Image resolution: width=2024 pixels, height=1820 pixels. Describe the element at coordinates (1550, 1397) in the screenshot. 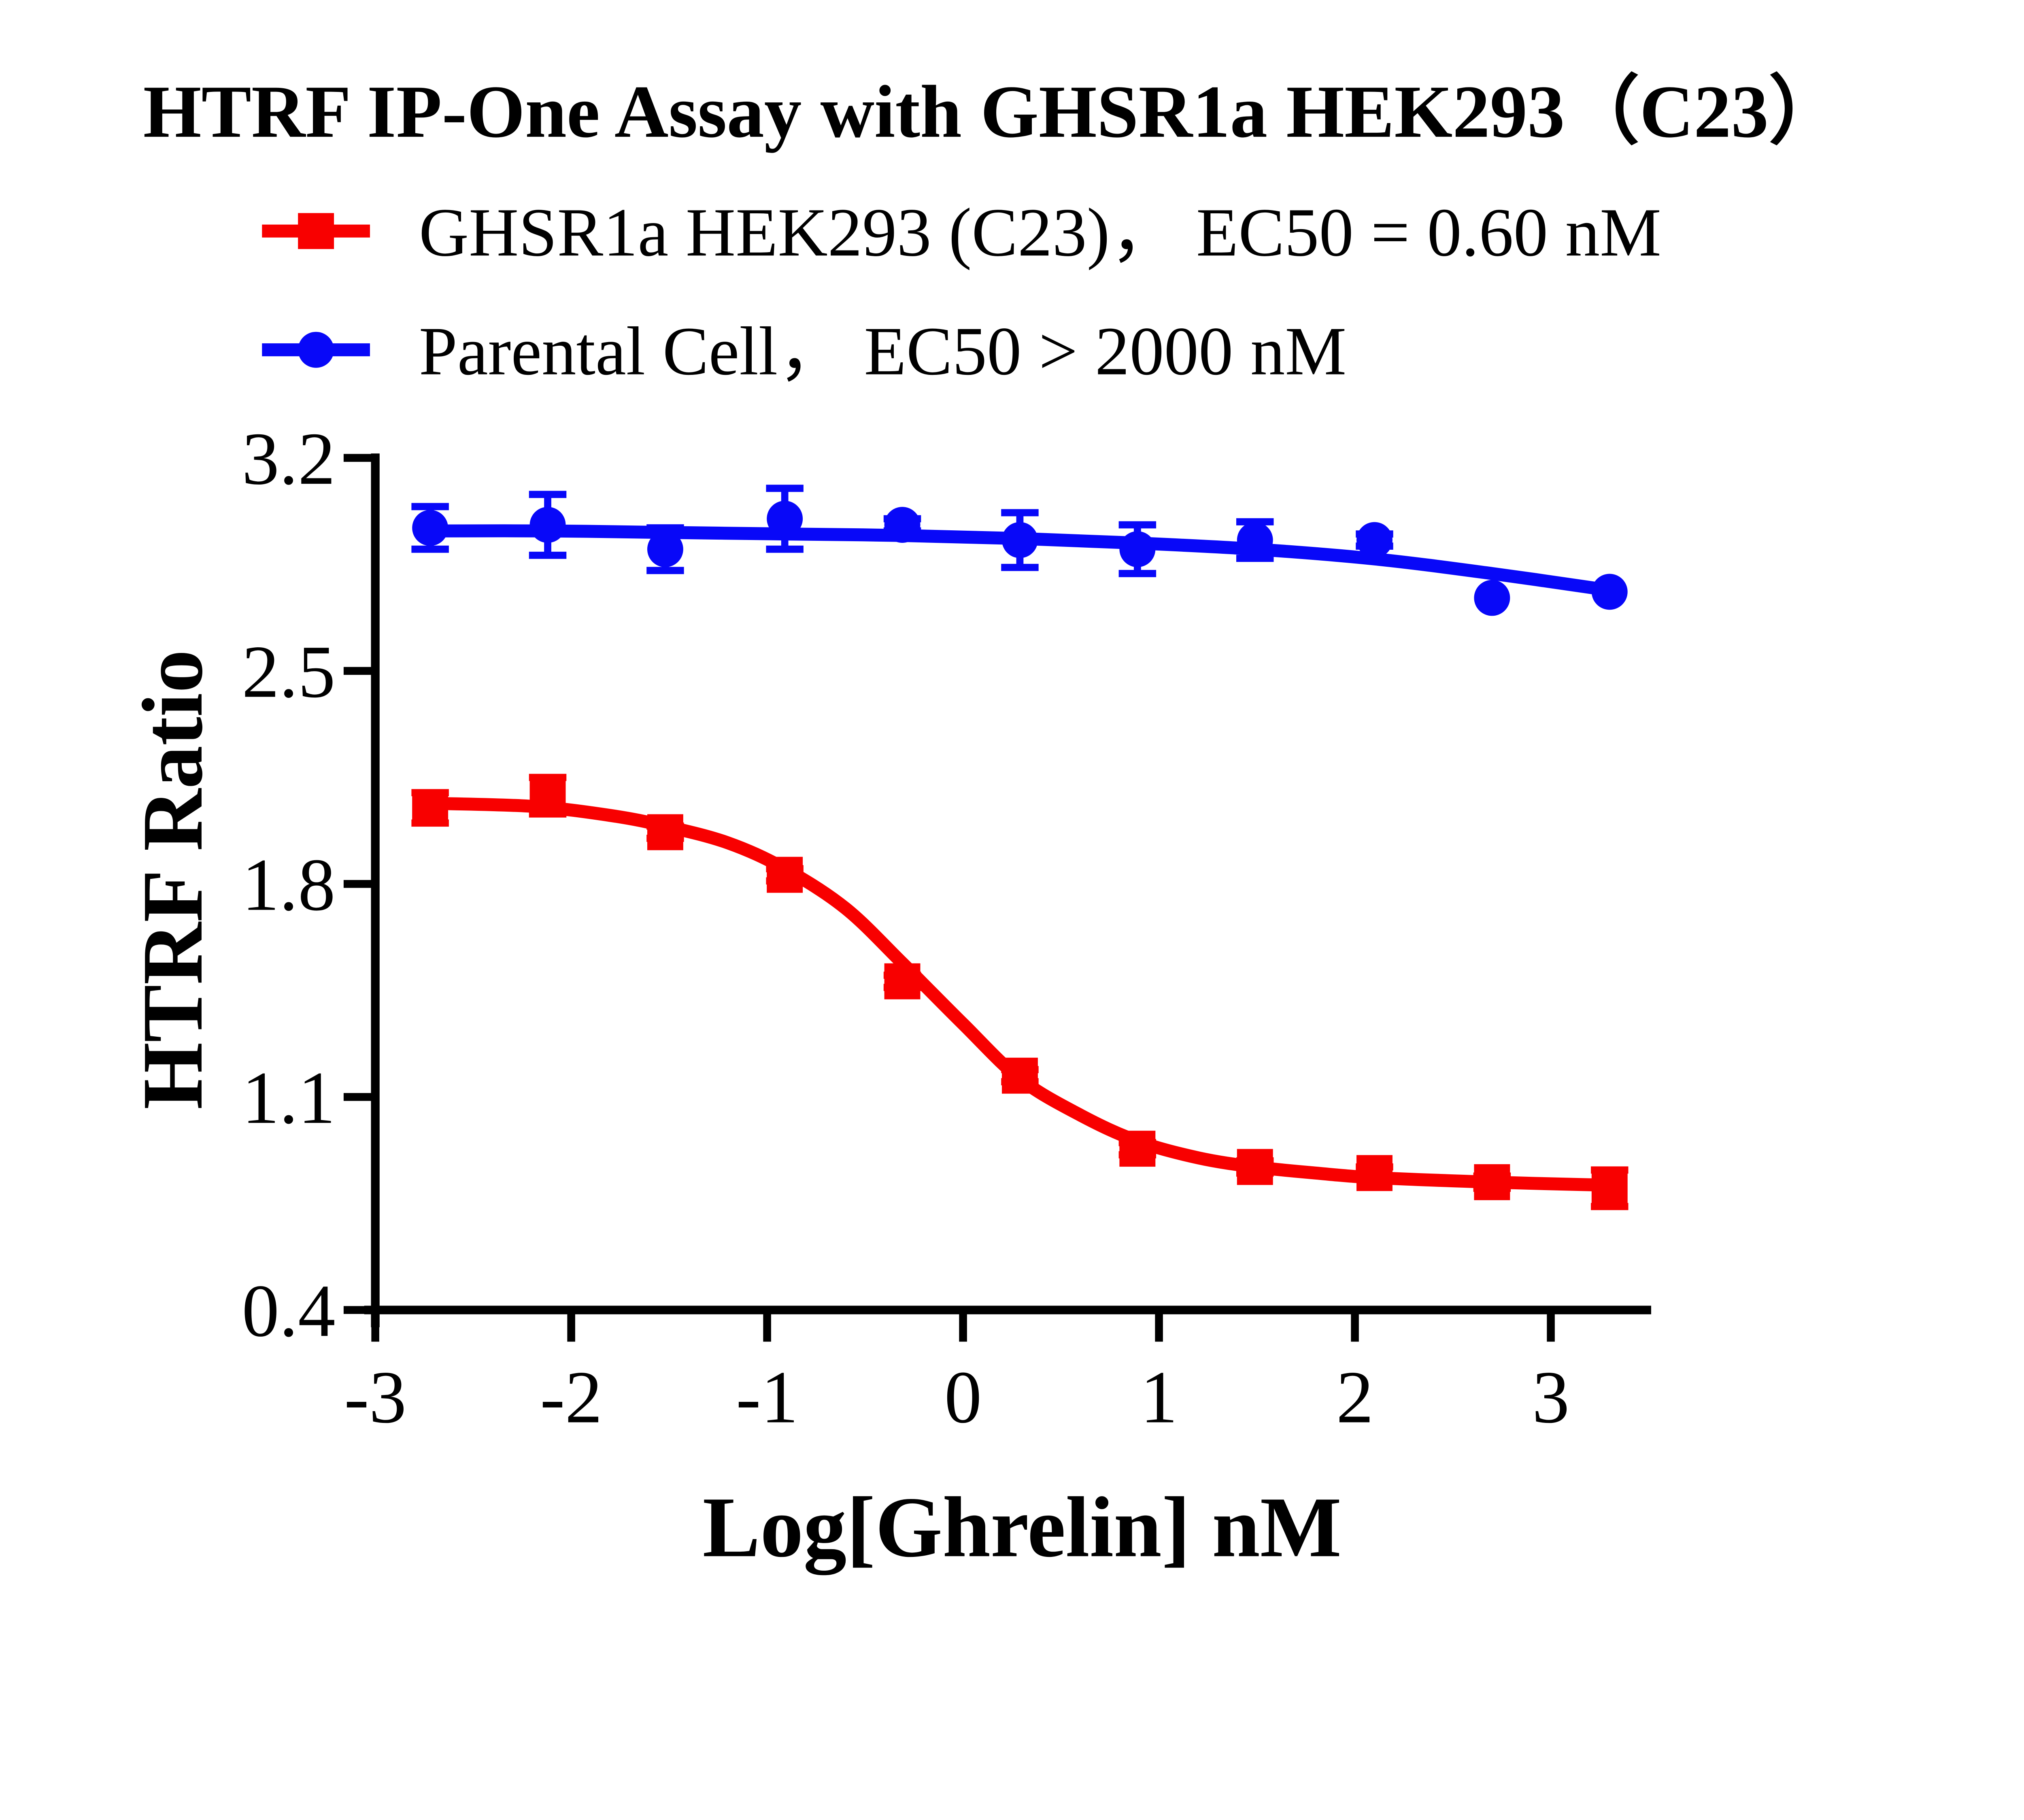

I see `x-tick-label: 3` at that location.